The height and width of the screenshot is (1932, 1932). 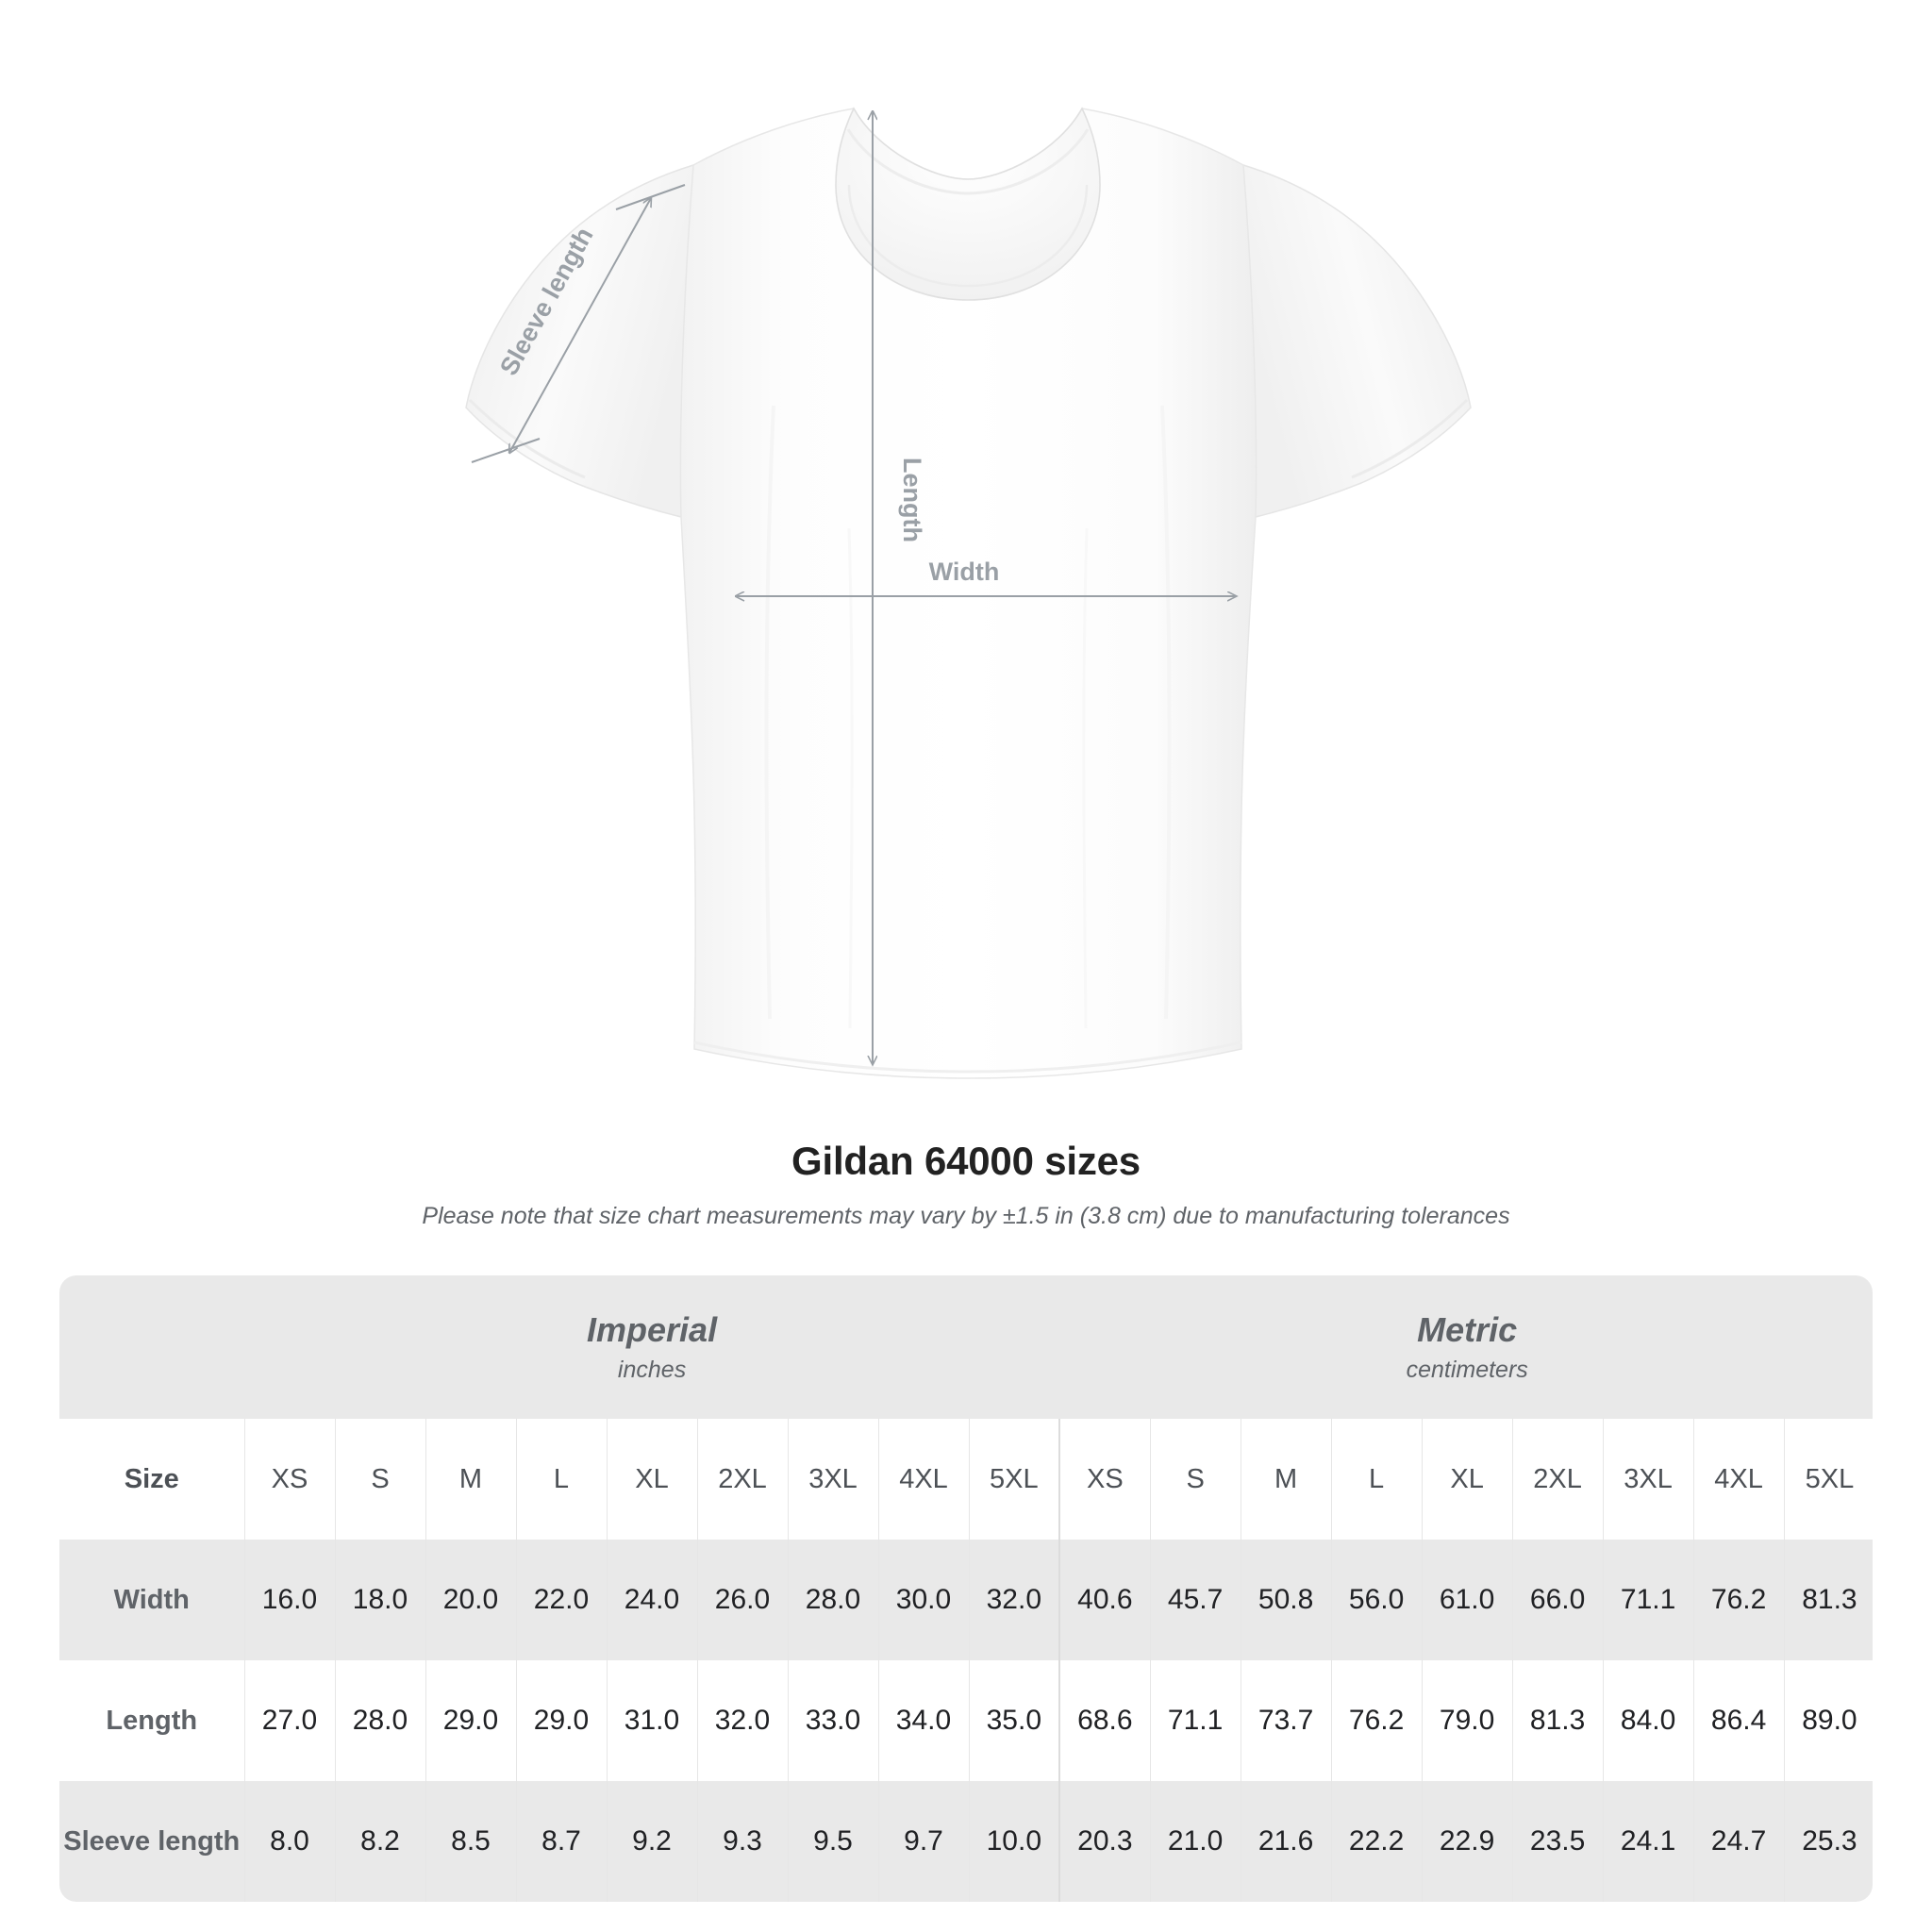 What do you see at coordinates (380, 1479) in the screenshot?
I see `size-header-imperial-s: S` at bounding box center [380, 1479].